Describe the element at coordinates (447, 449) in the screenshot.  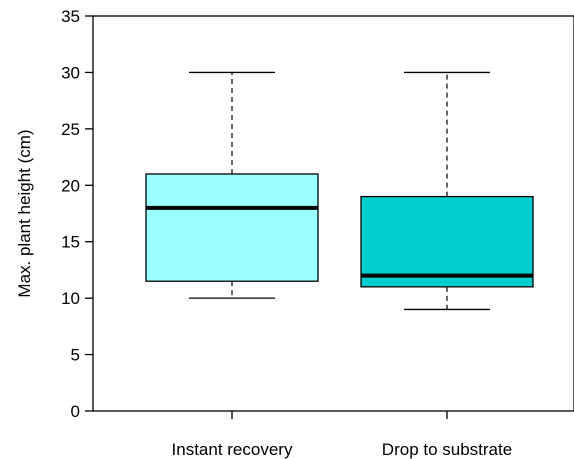
I see `x-tick-label: Drop to substrate` at that location.